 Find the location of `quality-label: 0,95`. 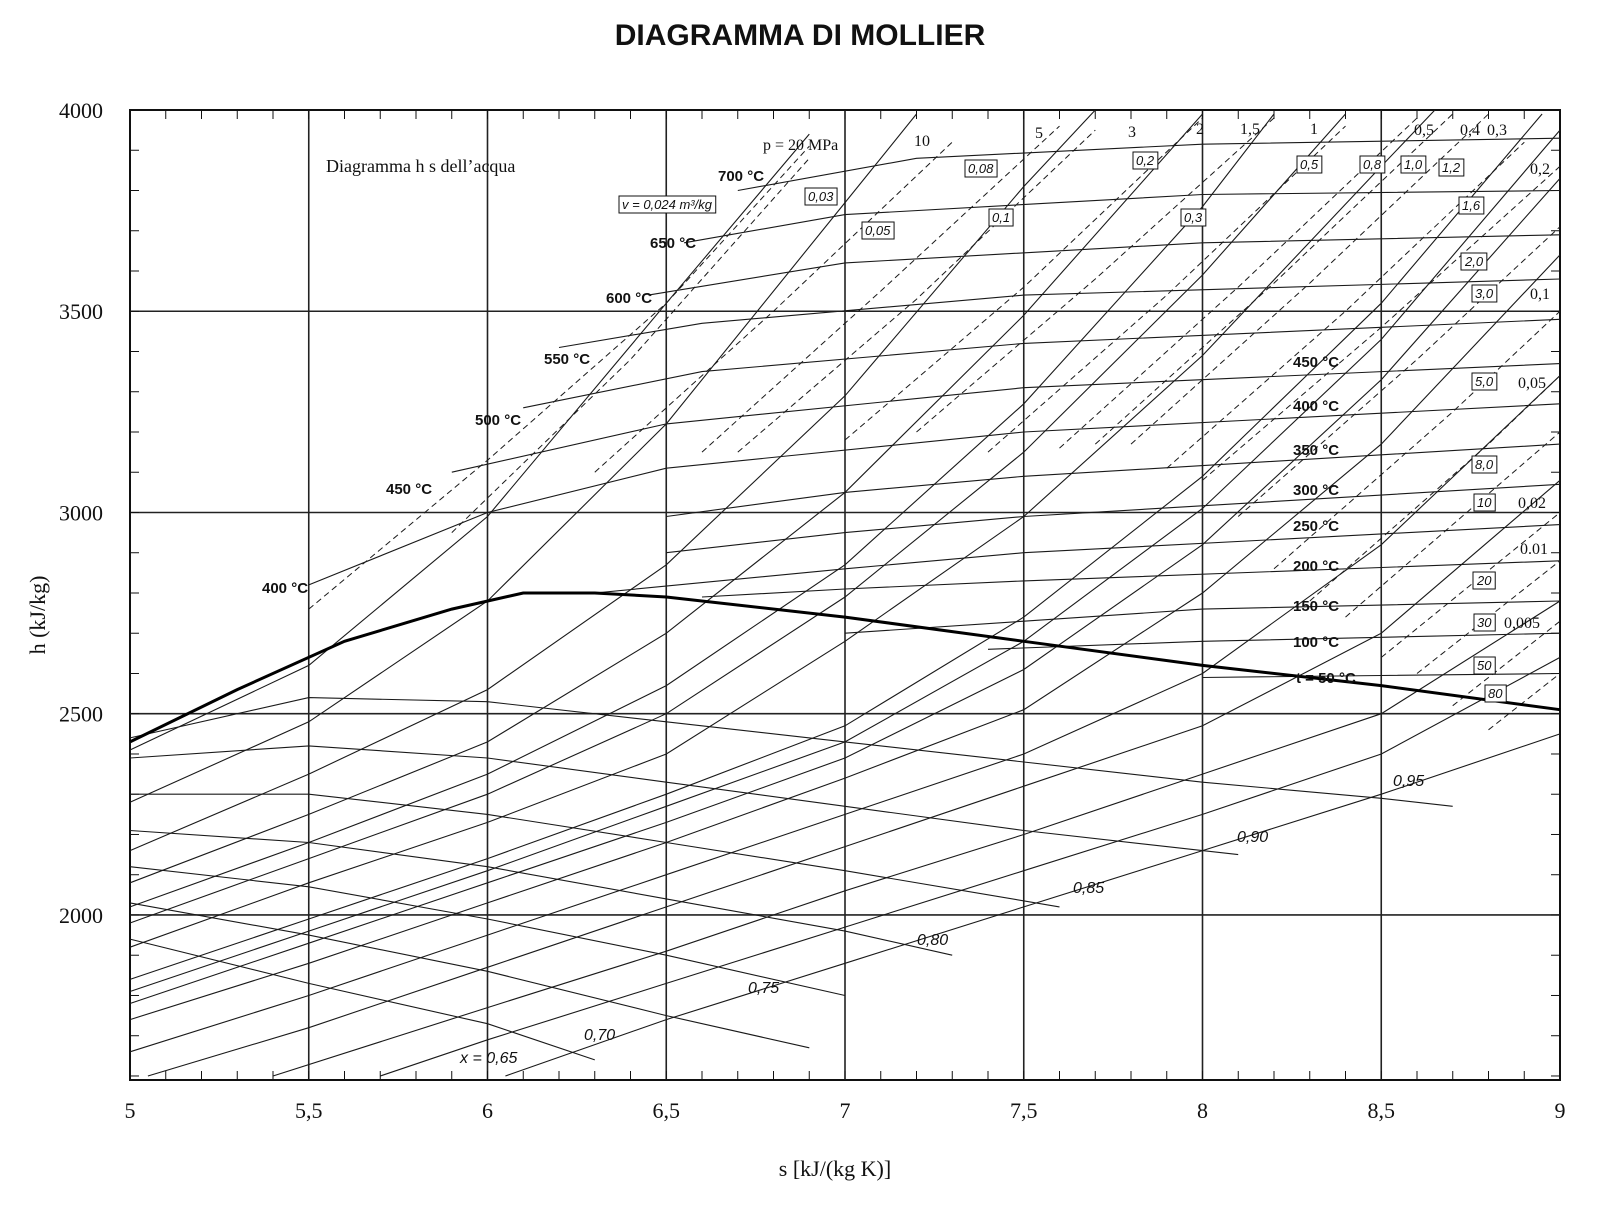

quality-label: 0,95 is located at coordinates (1408, 781).